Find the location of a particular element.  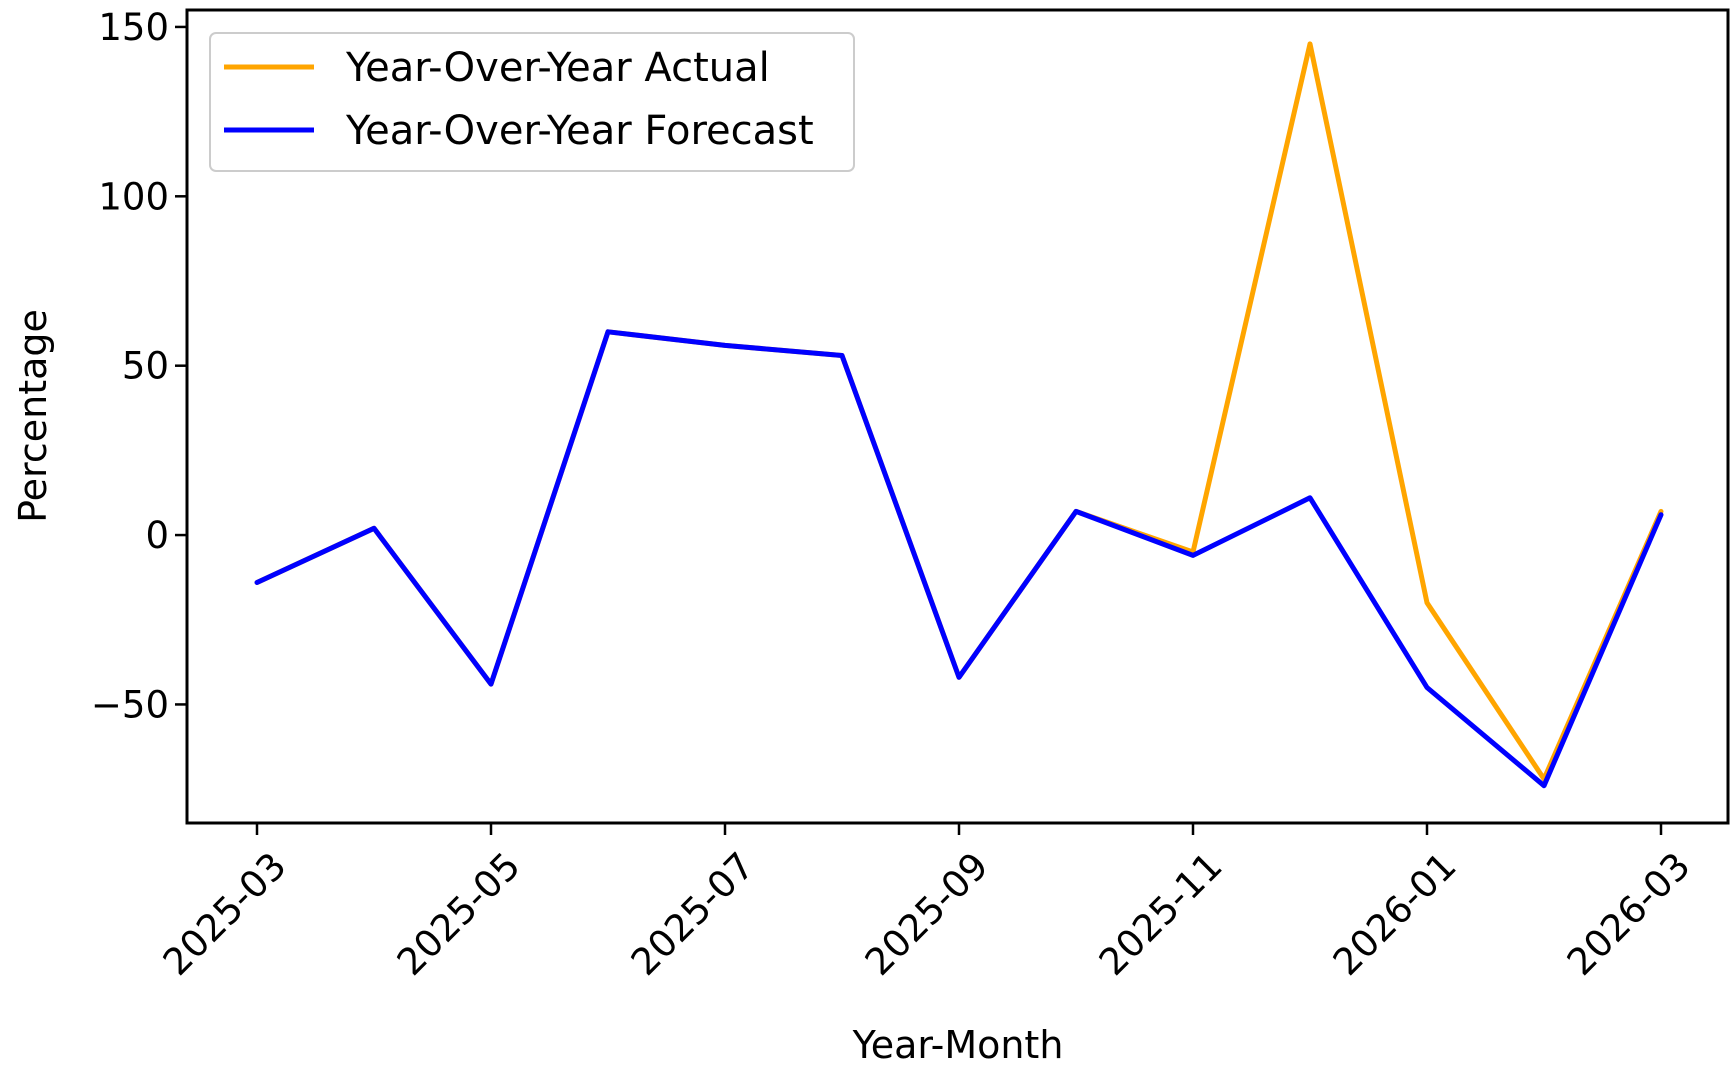

legend-label-actual: Year-Over-Year Actual is located at coordinates (557, 68).